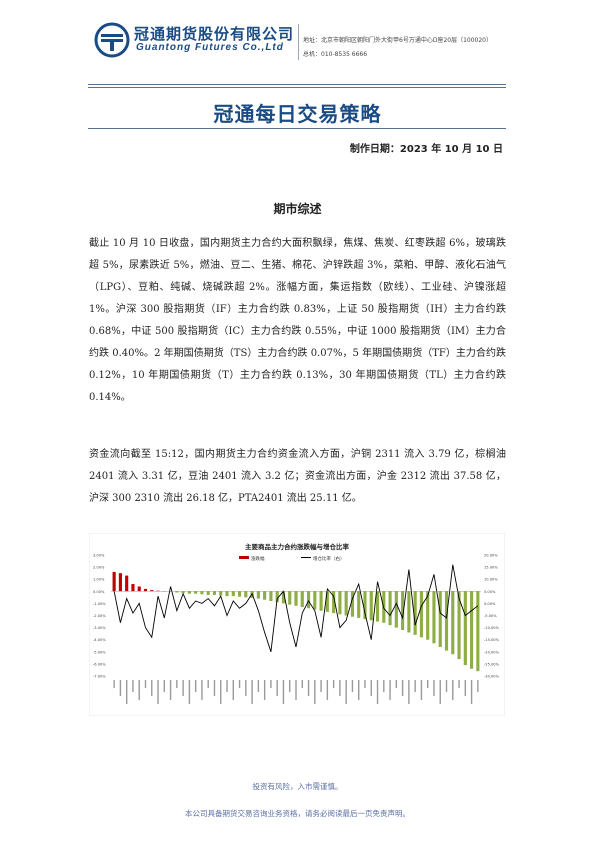 The image size is (595, 842). Describe the element at coordinates (297, 87) in the screenshot. I see `header-rule-bottom` at that location.